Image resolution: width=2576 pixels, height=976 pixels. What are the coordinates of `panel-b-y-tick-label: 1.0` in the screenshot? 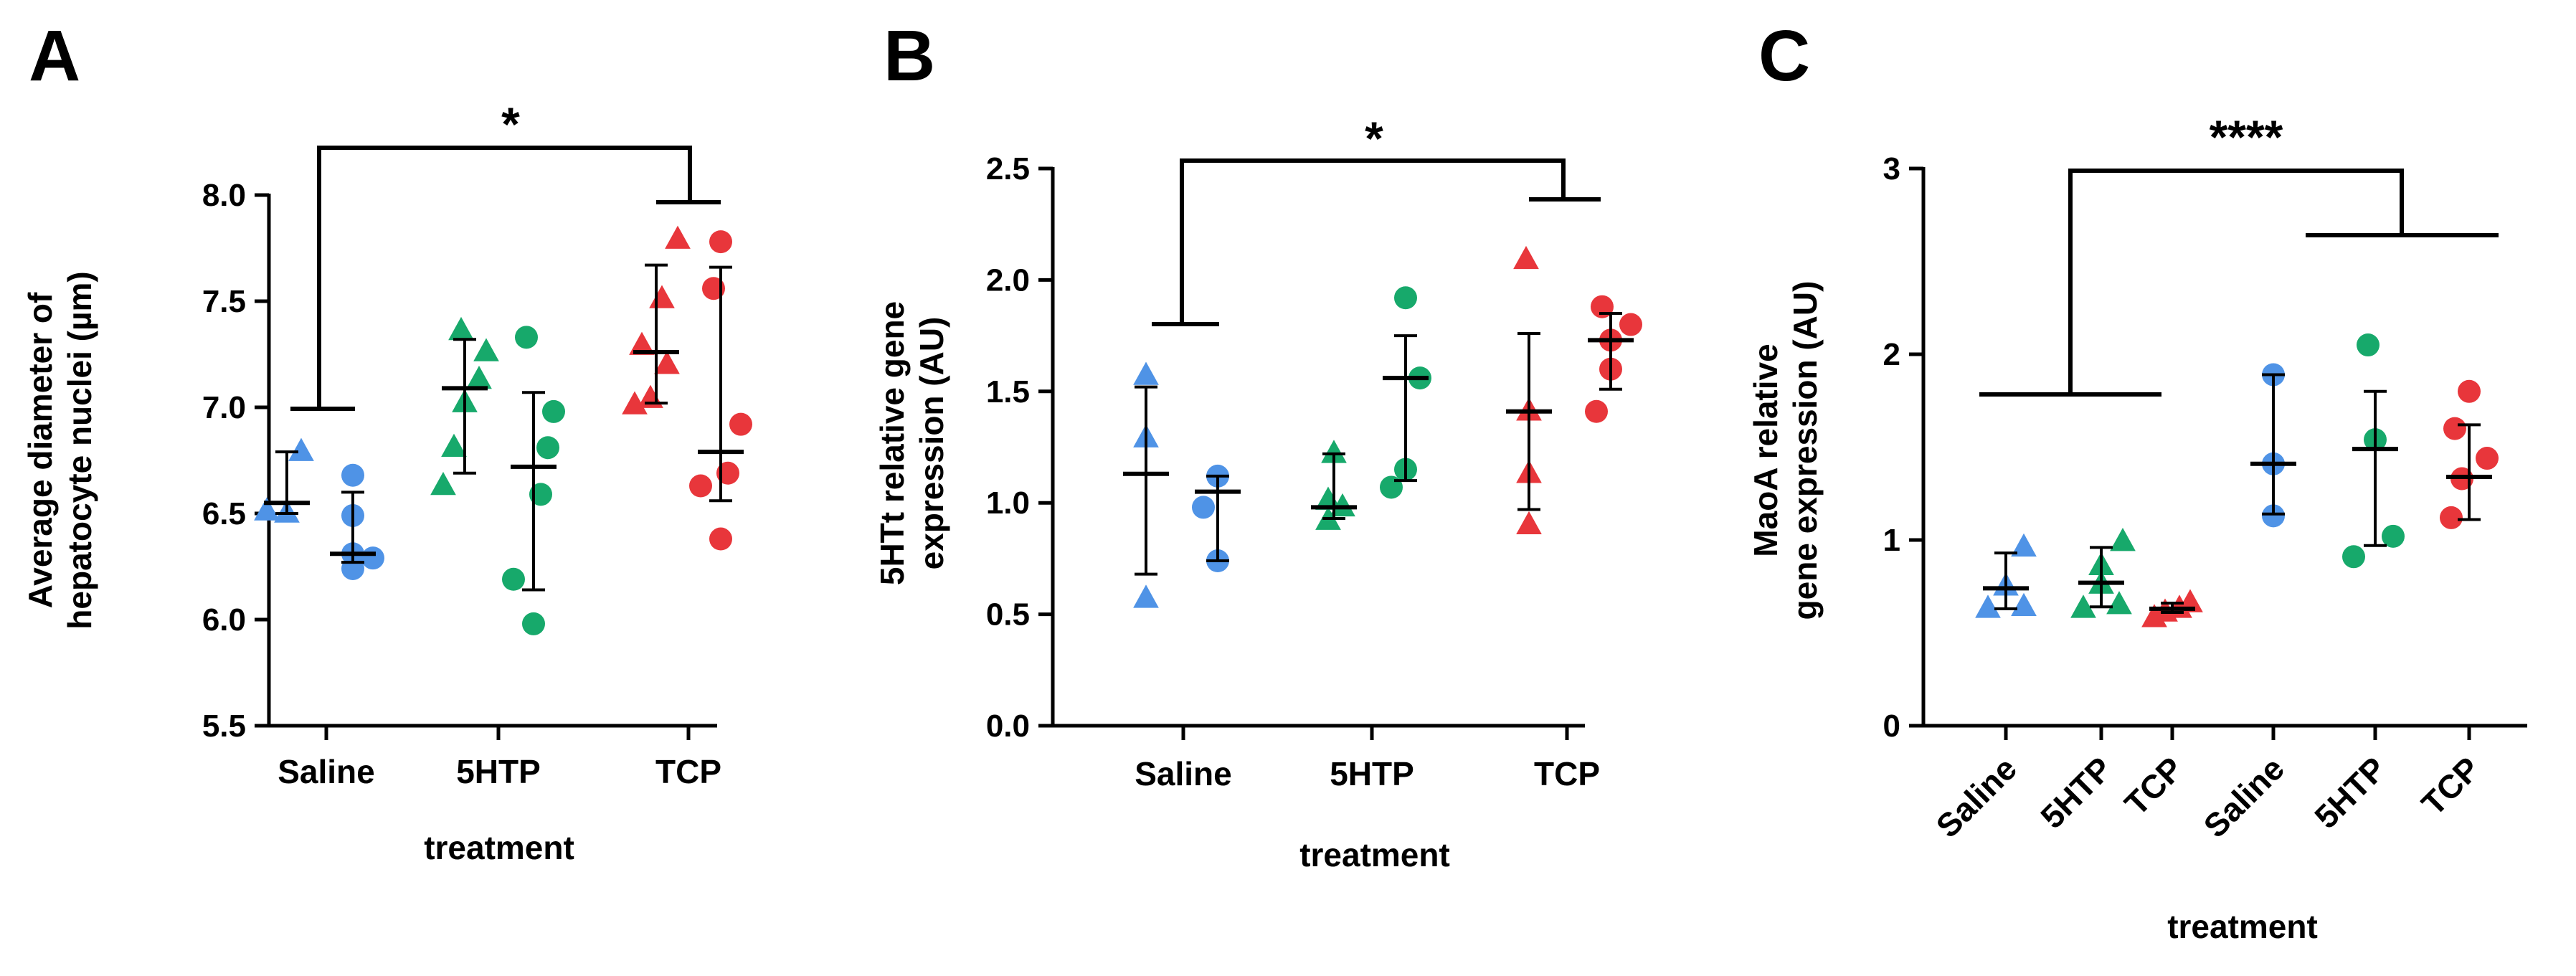 It's located at (1008, 503).